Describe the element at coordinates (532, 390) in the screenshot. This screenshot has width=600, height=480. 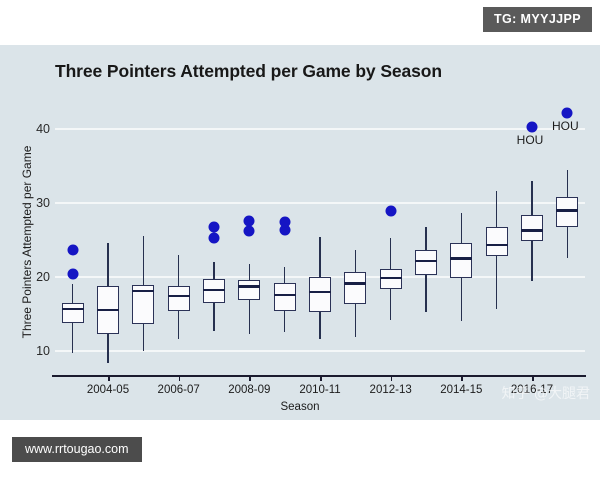
I see `x-axis-tick-label: 2016-17` at that location.